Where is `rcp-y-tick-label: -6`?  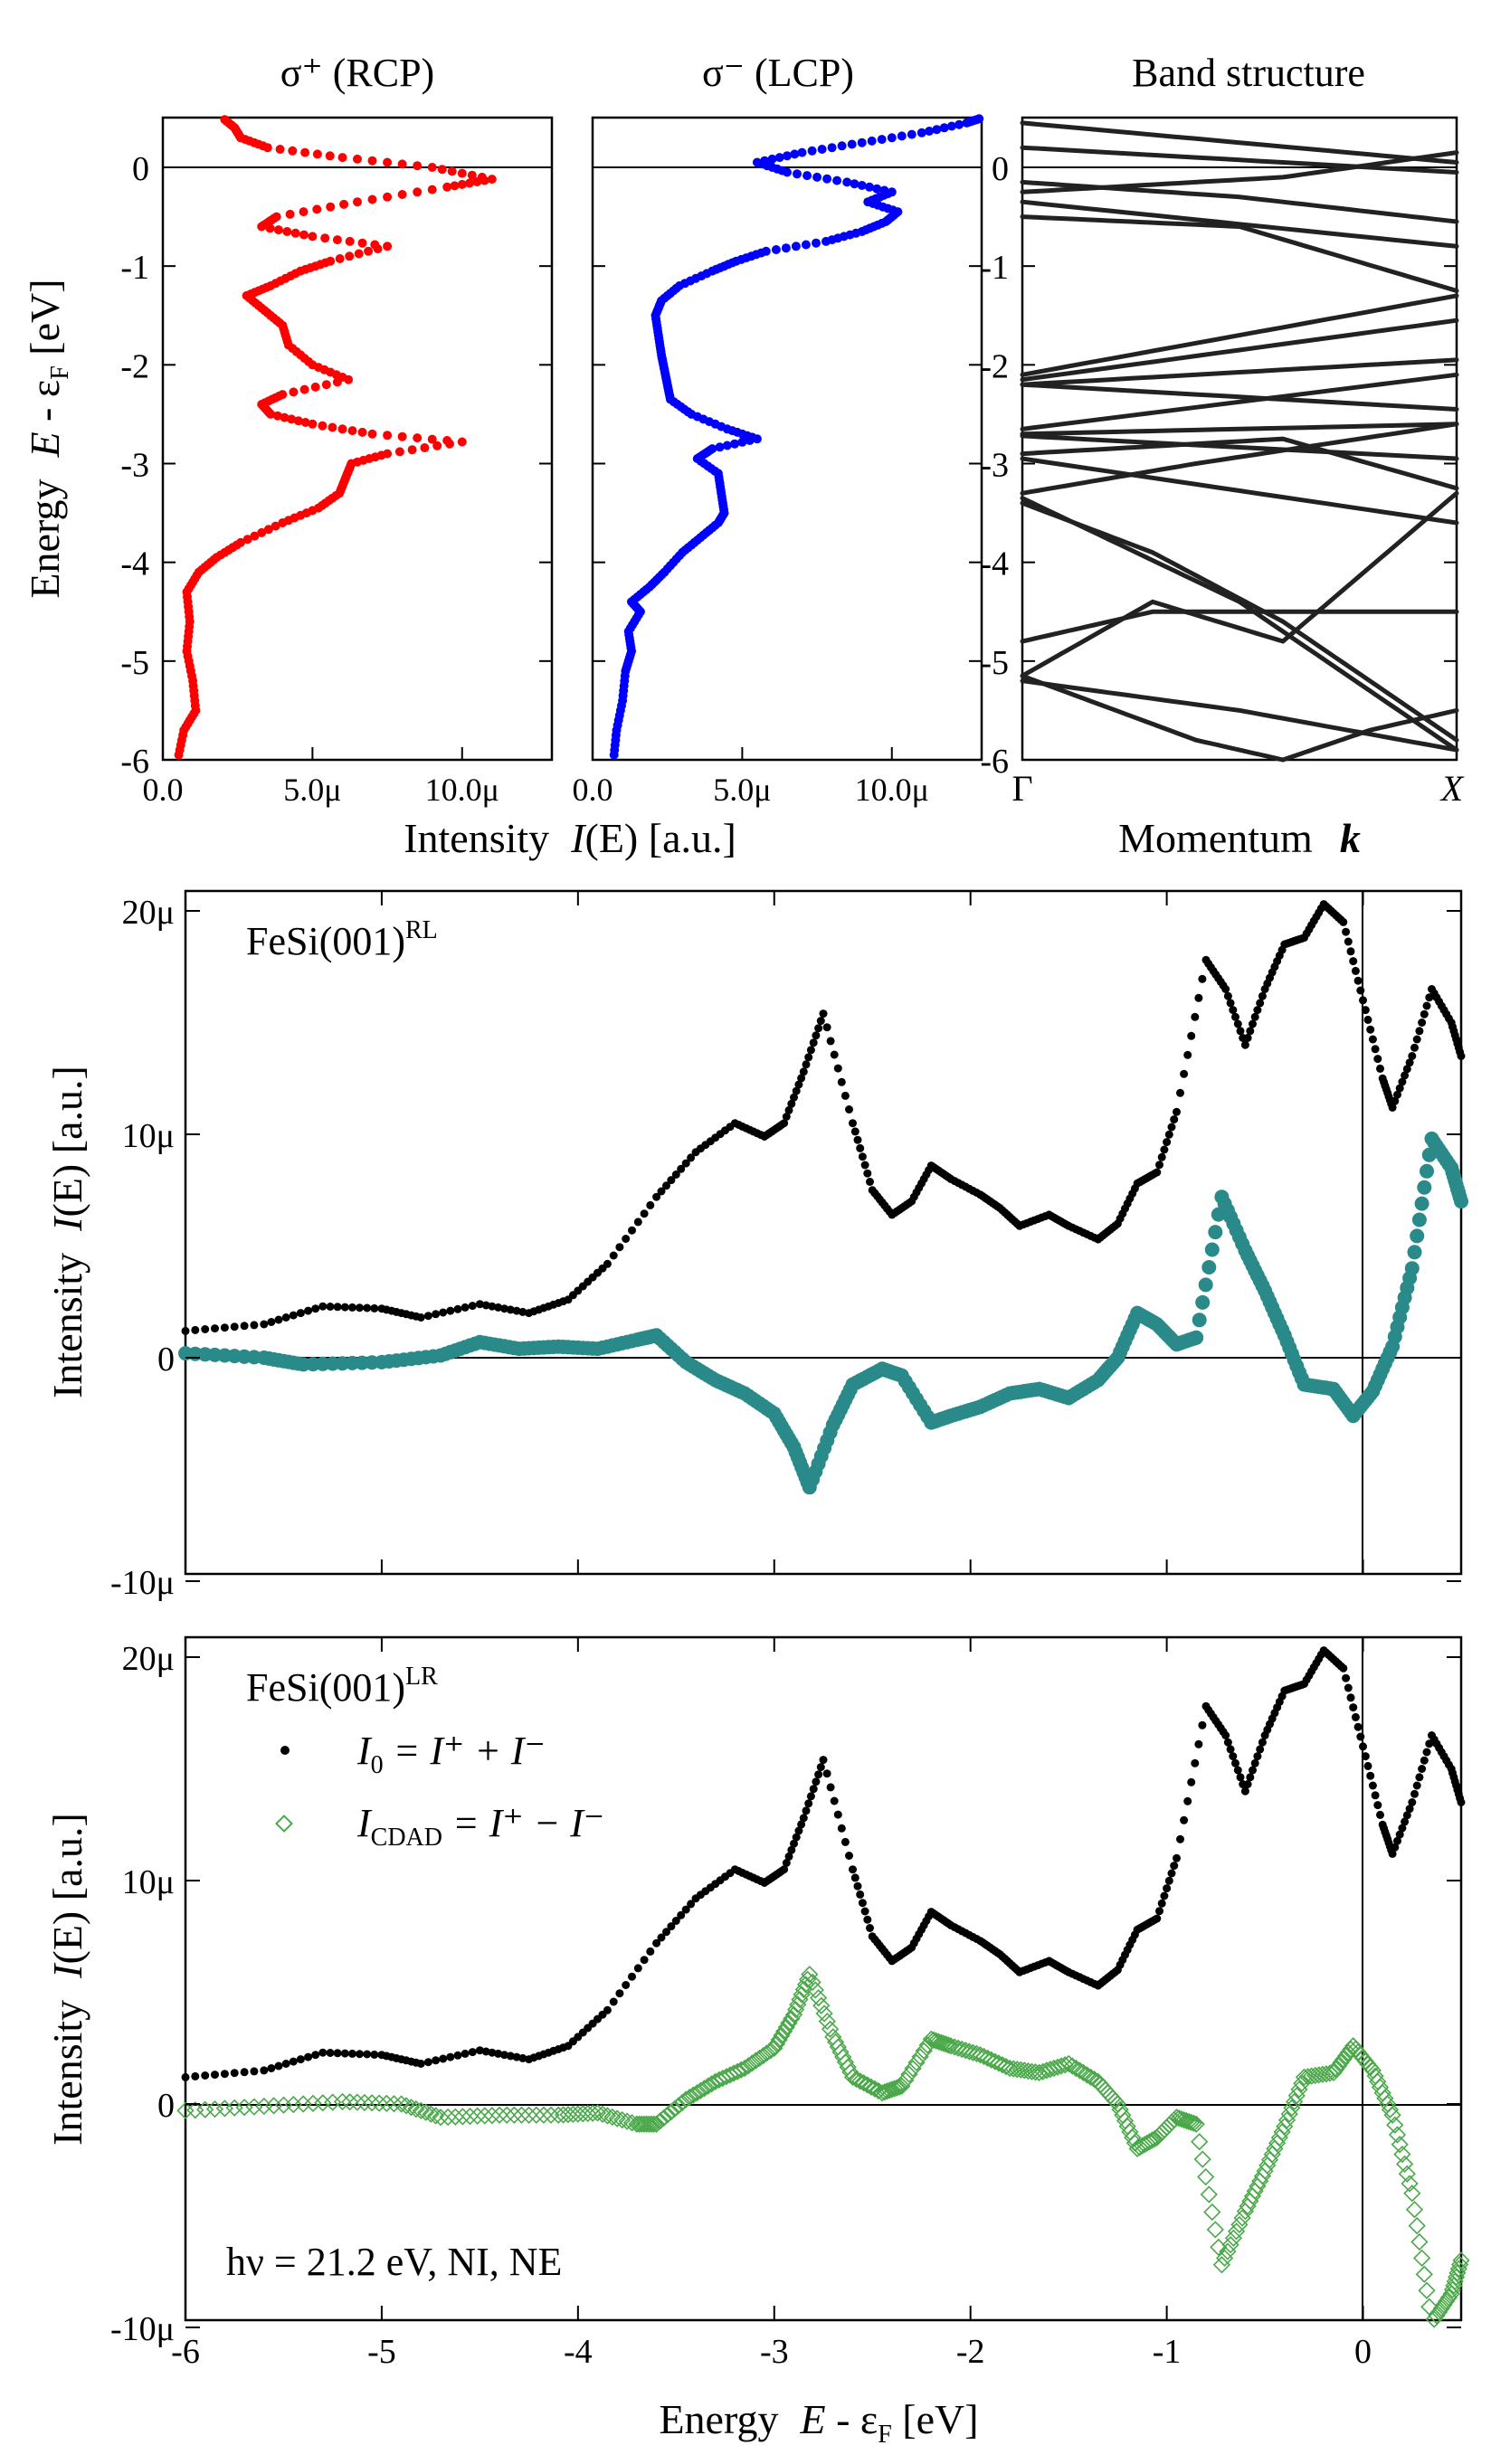 rcp-y-tick-label: -6 is located at coordinates (134, 762).